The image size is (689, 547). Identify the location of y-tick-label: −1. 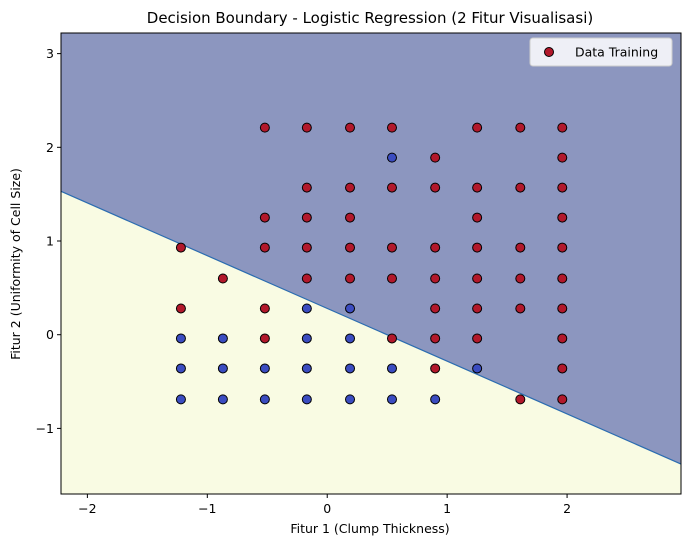
(45, 428).